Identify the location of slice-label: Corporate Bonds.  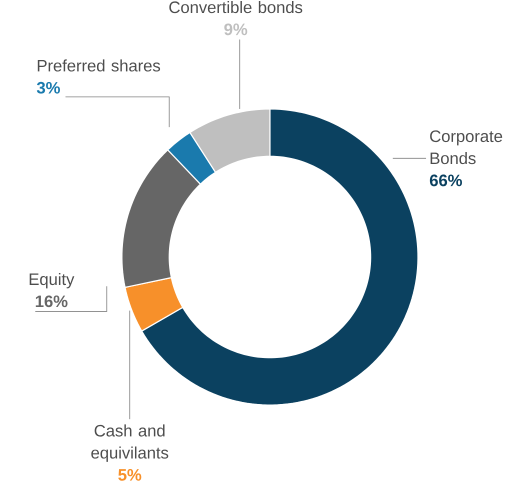
(466, 147).